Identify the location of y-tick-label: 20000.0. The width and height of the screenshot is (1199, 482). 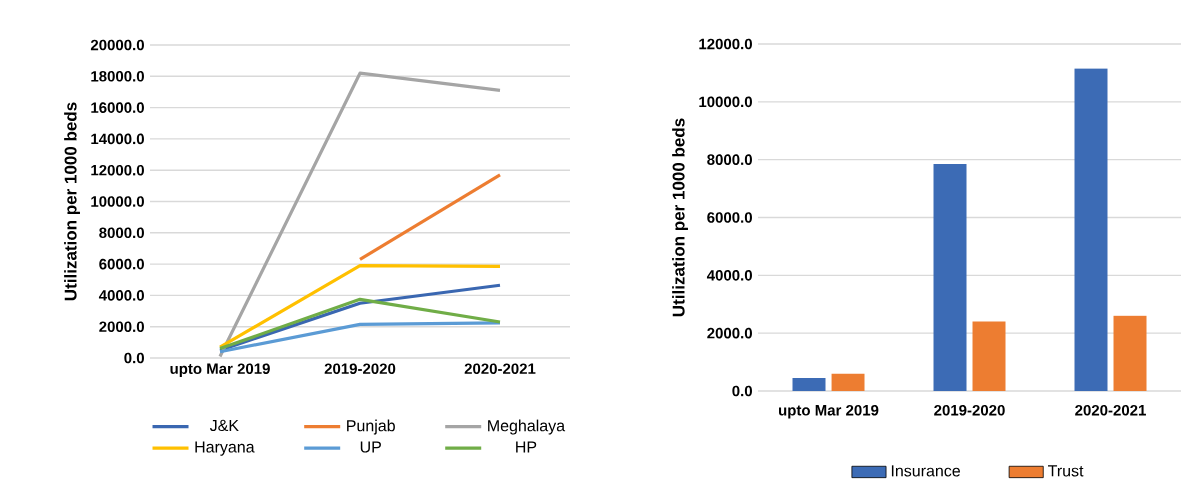
(117, 45).